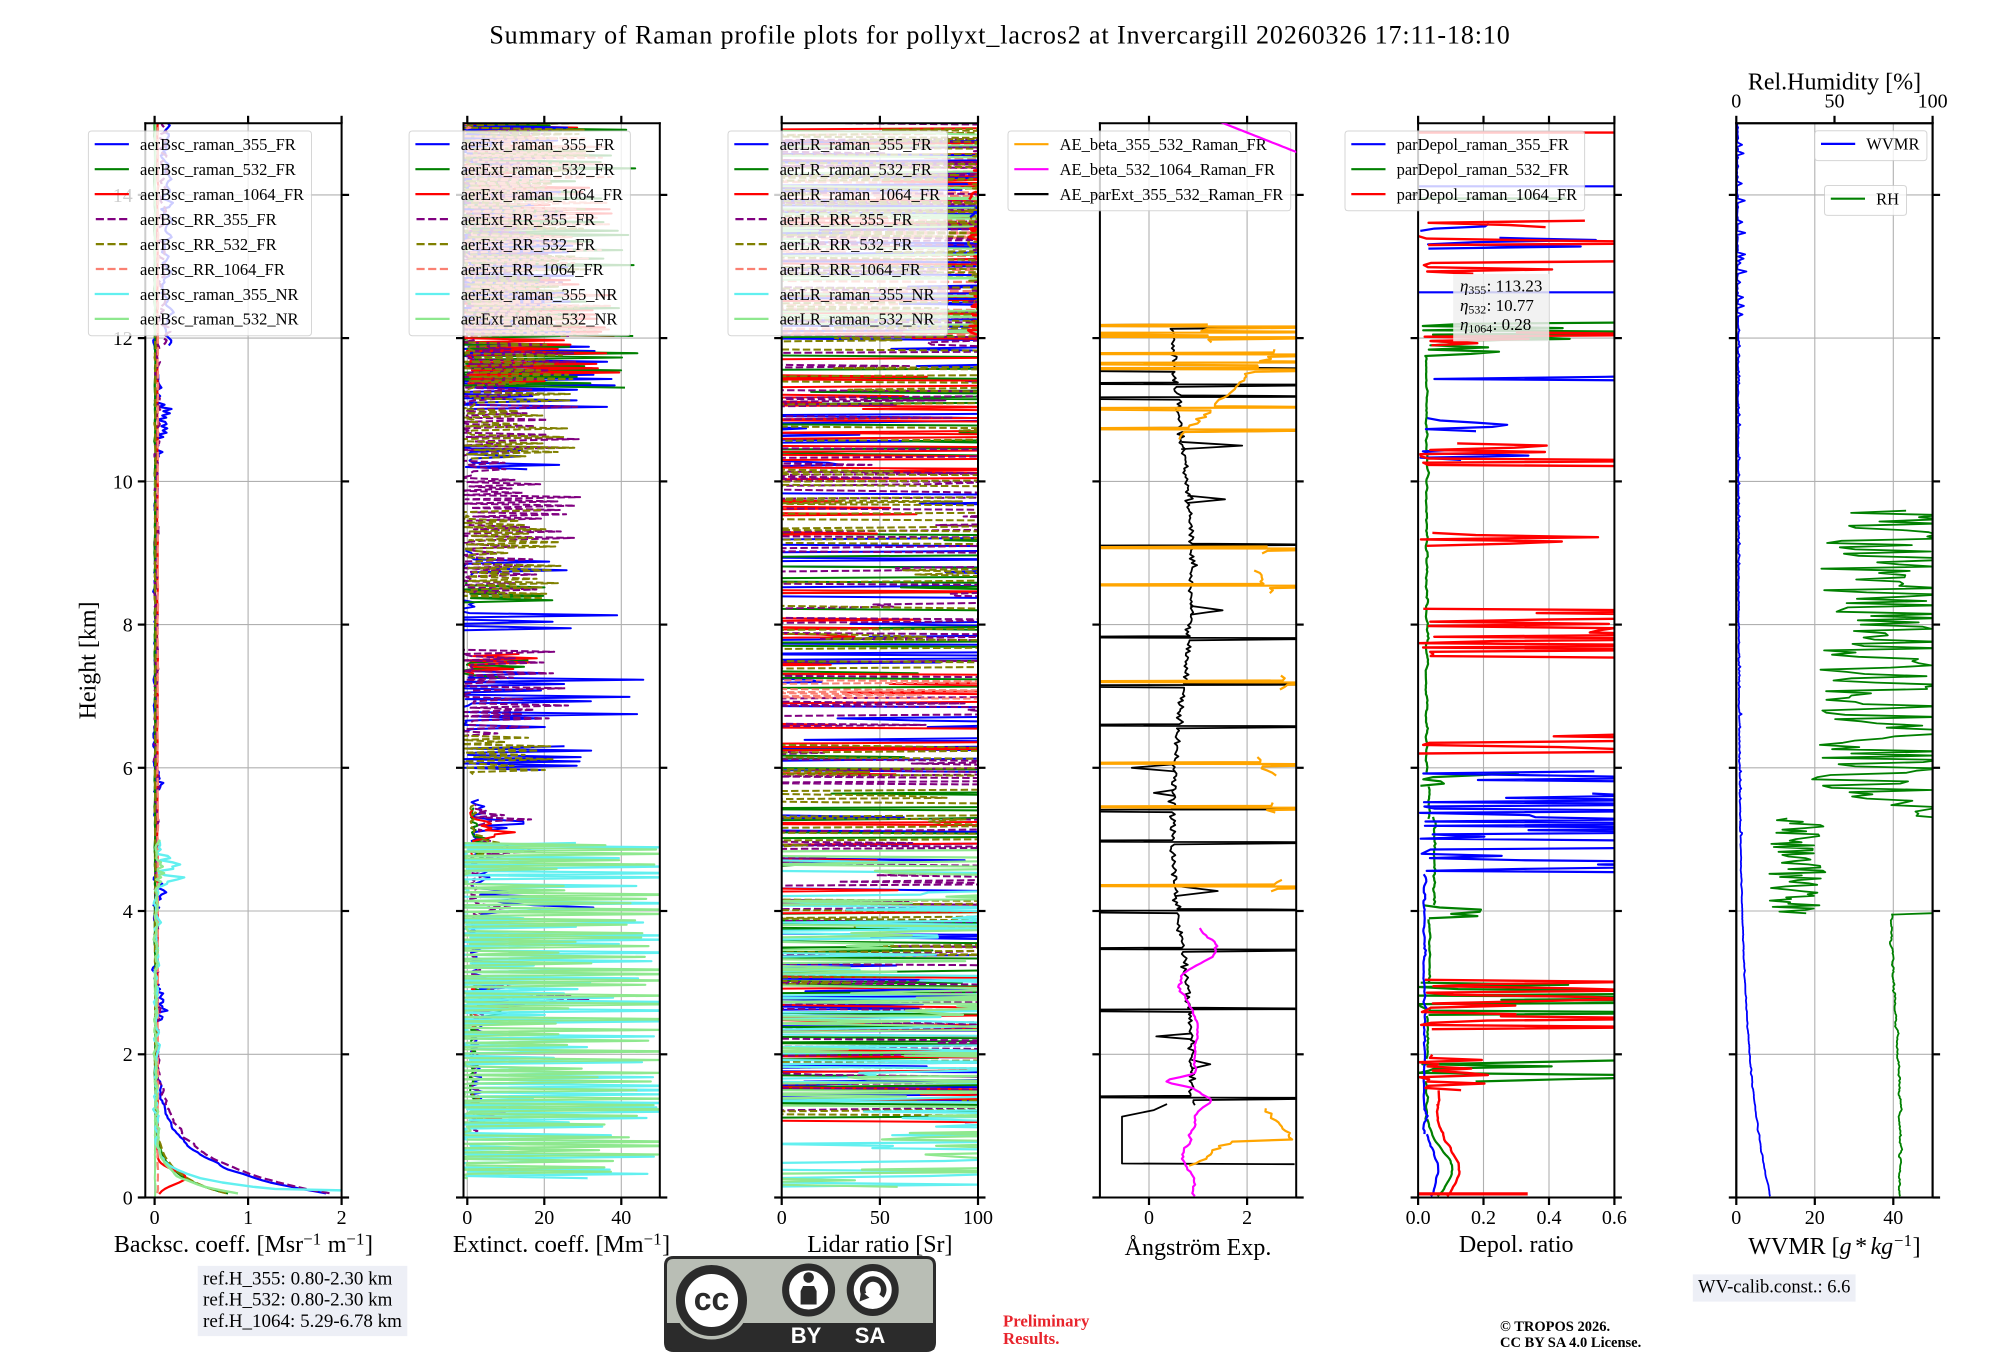 The height and width of the screenshot is (1360, 2000). I want to click on svg-text:WVMR[*]gkg−1: WVMR[*]g kg−1, so click(1834, 1245).